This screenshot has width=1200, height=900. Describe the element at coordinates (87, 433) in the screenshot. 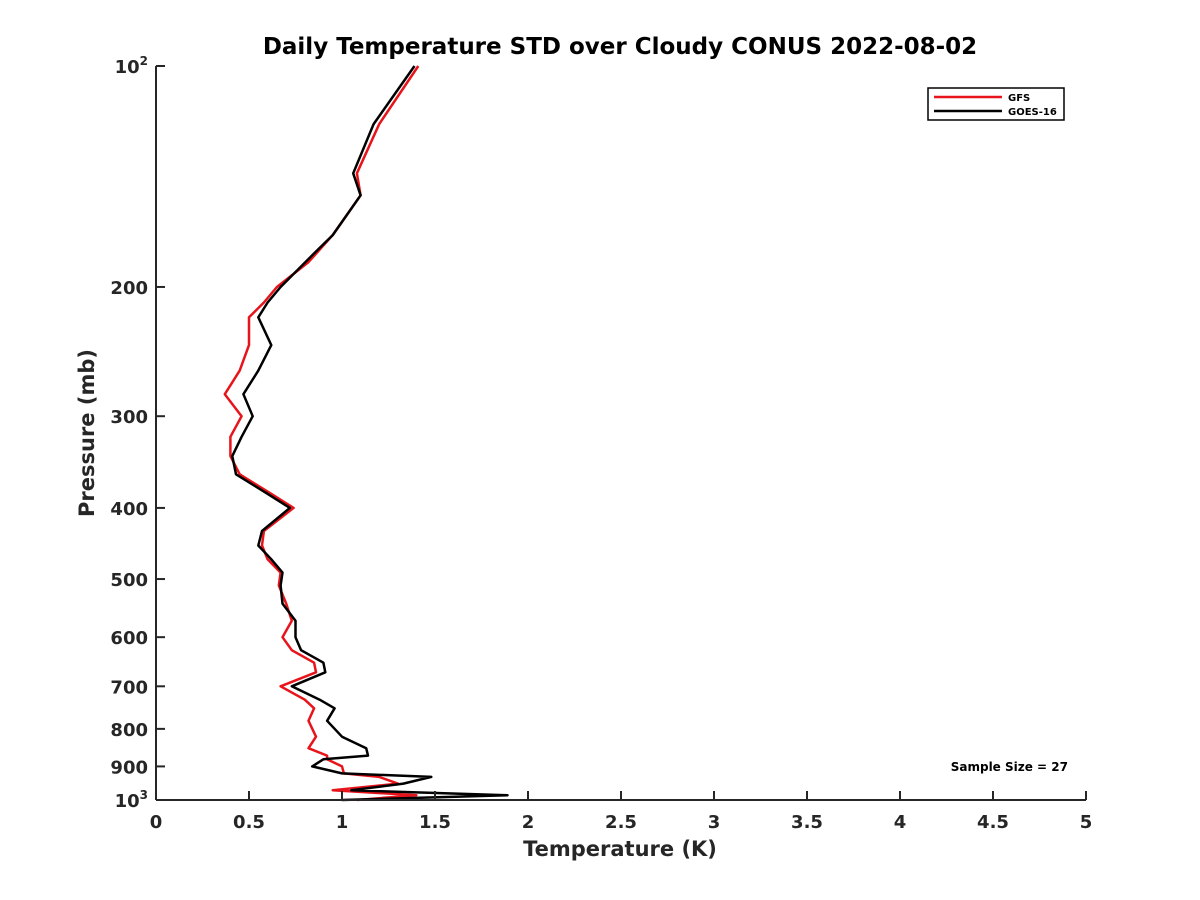

I see `y-axis-label: Pressure (mb)` at that location.